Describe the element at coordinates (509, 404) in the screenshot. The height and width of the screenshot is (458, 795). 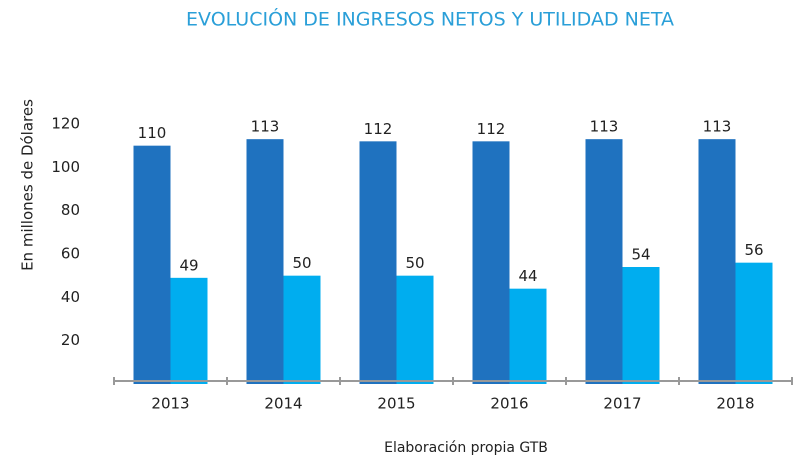
I see `x-tick-label: 2016` at that location.